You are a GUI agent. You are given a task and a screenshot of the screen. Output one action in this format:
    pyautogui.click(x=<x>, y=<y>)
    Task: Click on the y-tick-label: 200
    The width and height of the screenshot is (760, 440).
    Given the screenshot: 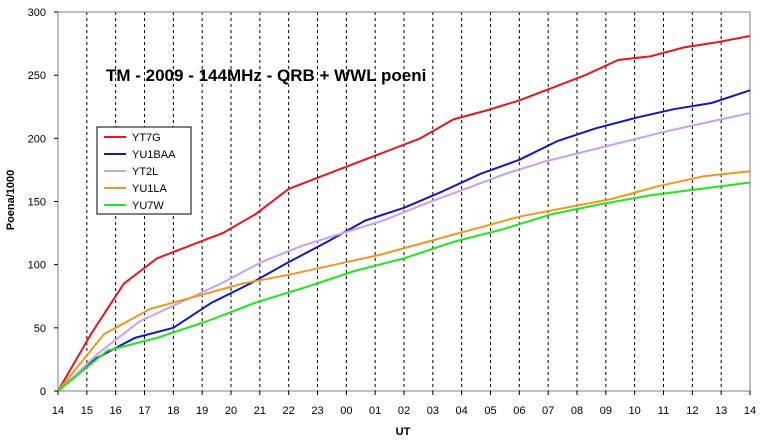 What is the action you would take?
    pyautogui.click(x=37, y=139)
    